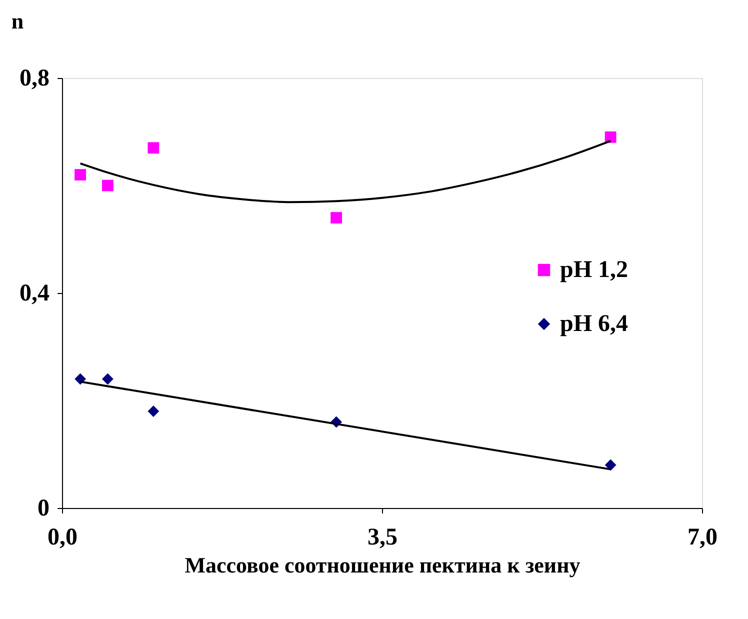 This screenshot has width=748, height=619. I want to click on y-tick-label: 0,8, so click(35, 79).